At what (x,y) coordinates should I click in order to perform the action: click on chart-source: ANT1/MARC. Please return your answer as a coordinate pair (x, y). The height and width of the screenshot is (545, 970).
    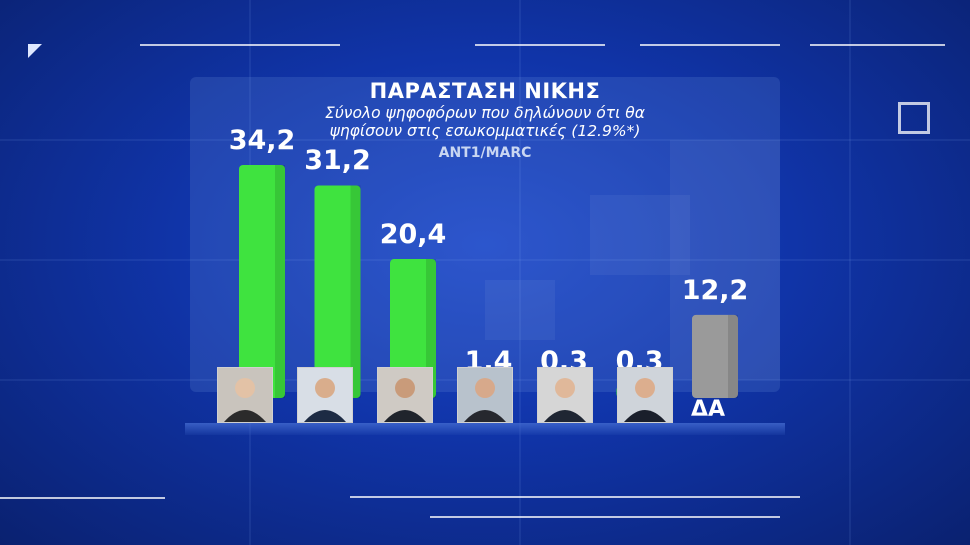
    Looking at the image, I should click on (485, 153).